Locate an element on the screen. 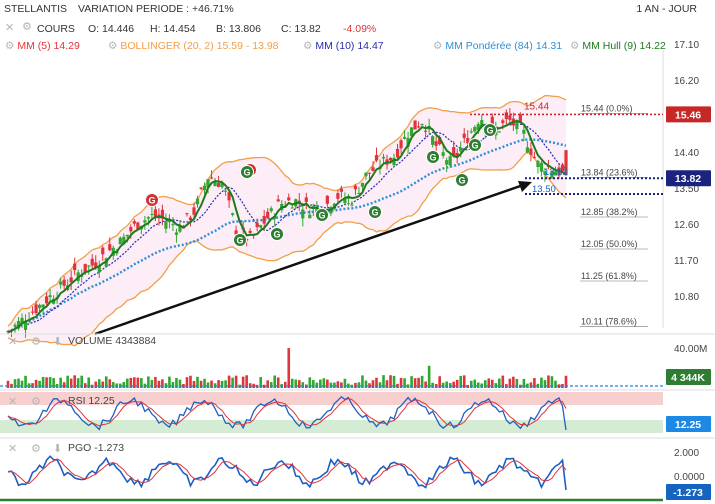 Image resolution: width=715 pixels, height=504 pixels. indicator-4: ⚙ MM Hull (9) 14.22 is located at coordinates (618, 46).